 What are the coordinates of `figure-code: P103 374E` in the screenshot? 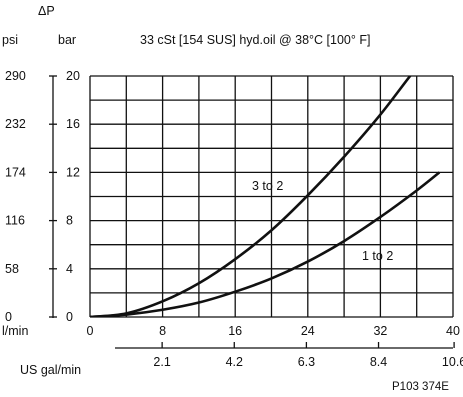 It's located at (420, 387).